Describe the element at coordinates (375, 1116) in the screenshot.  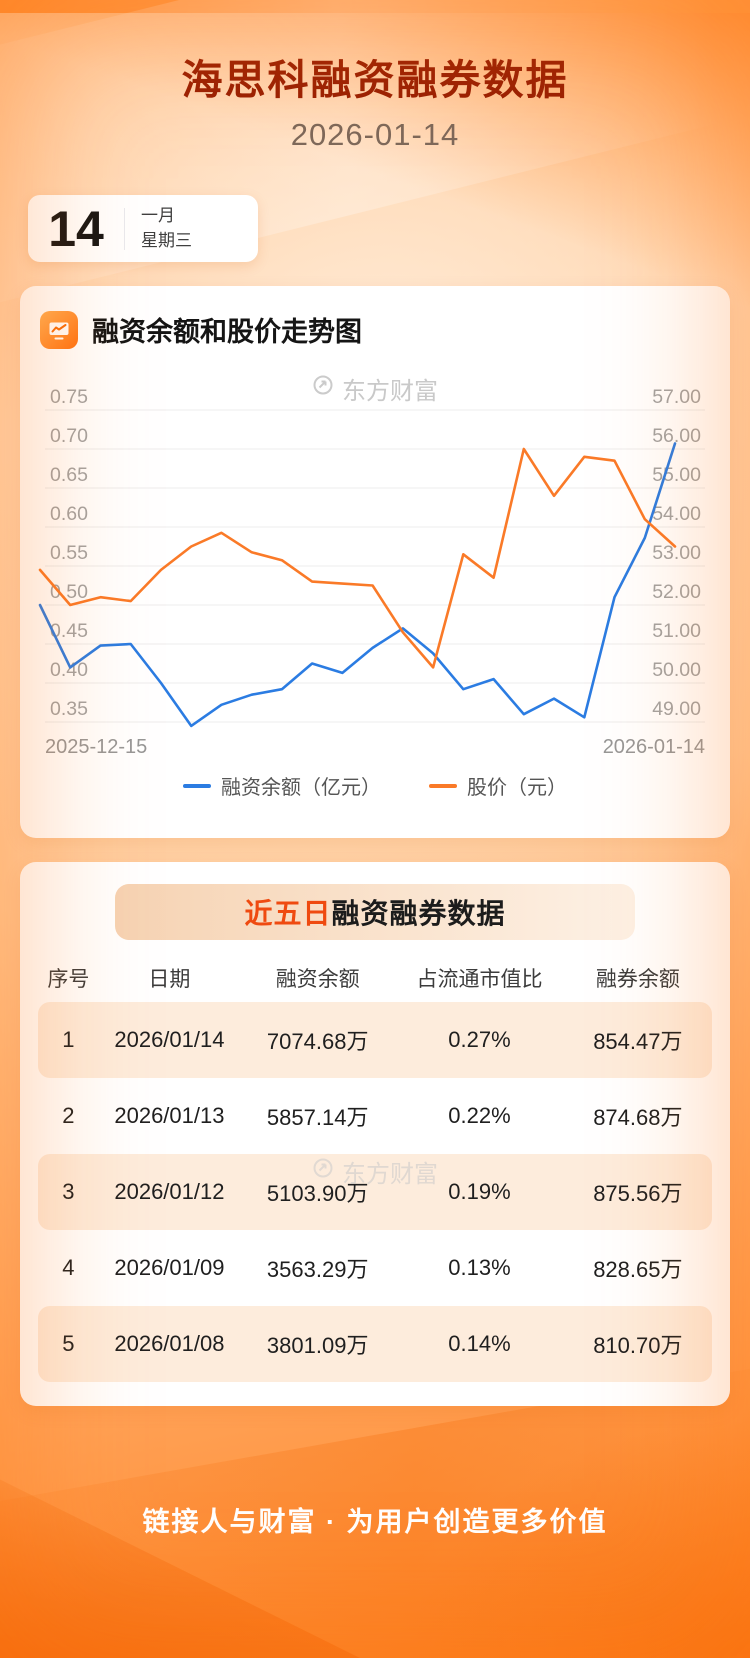
I see `table-row: 2 2026/01/13 5857.14万 0.22% 874.68万` at that location.